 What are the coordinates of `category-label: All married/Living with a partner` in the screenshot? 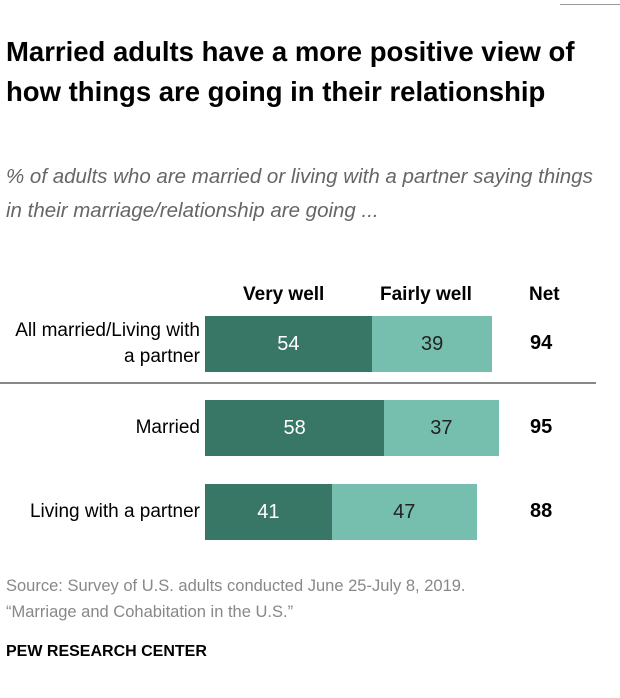 It's located at (107, 343).